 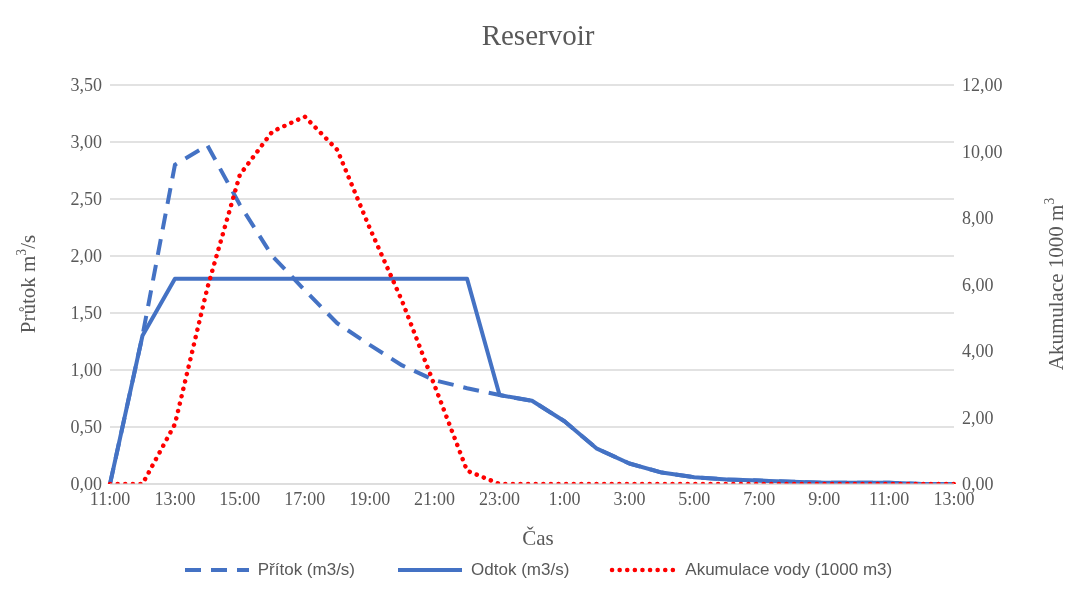 What do you see at coordinates (538, 34) in the screenshot?
I see `chart-title: Reservoir` at bounding box center [538, 34].